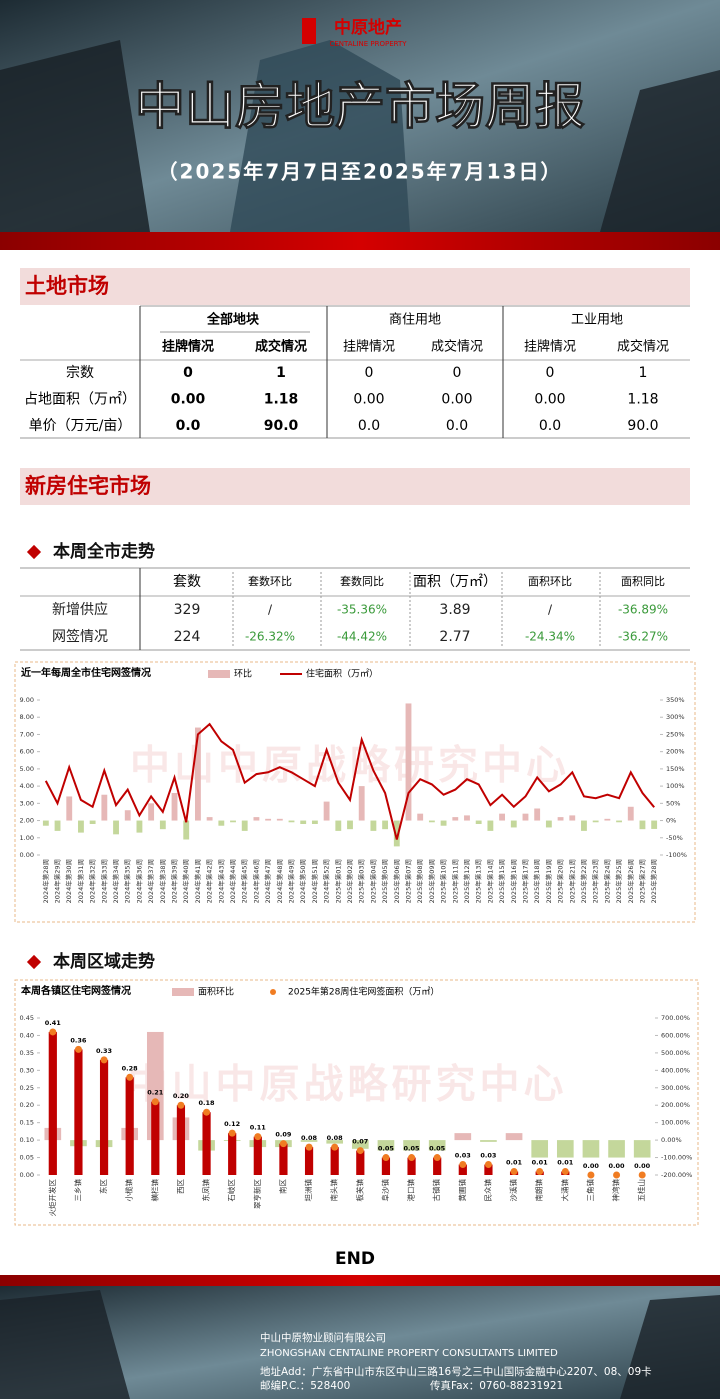 This screenshot has height=1399, width=720. What do you see at coordinates (454, 881) in the screenshot?
I see `x-tick-label: 2025年第11周` at bounding box center [454, 881].